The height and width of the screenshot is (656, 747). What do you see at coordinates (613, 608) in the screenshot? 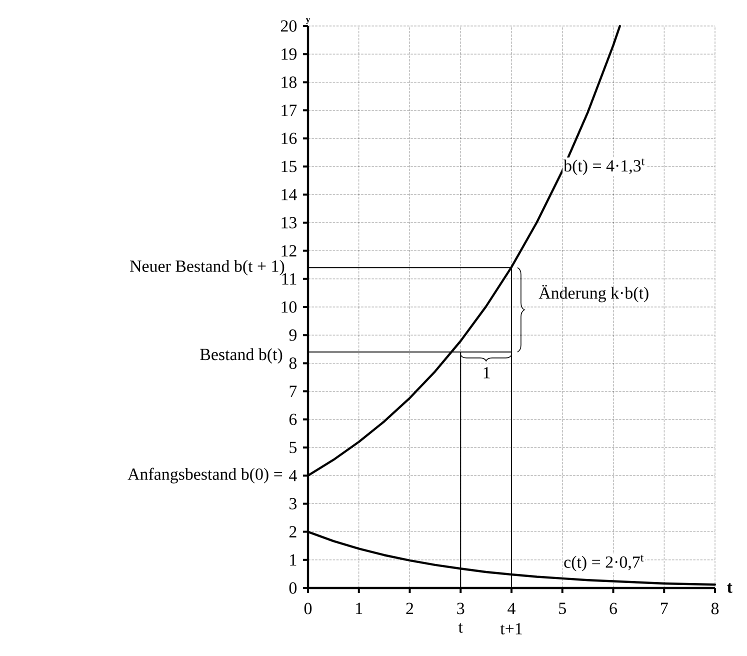
I see `x-tick-label: 6` at bounding box center [613, 608].